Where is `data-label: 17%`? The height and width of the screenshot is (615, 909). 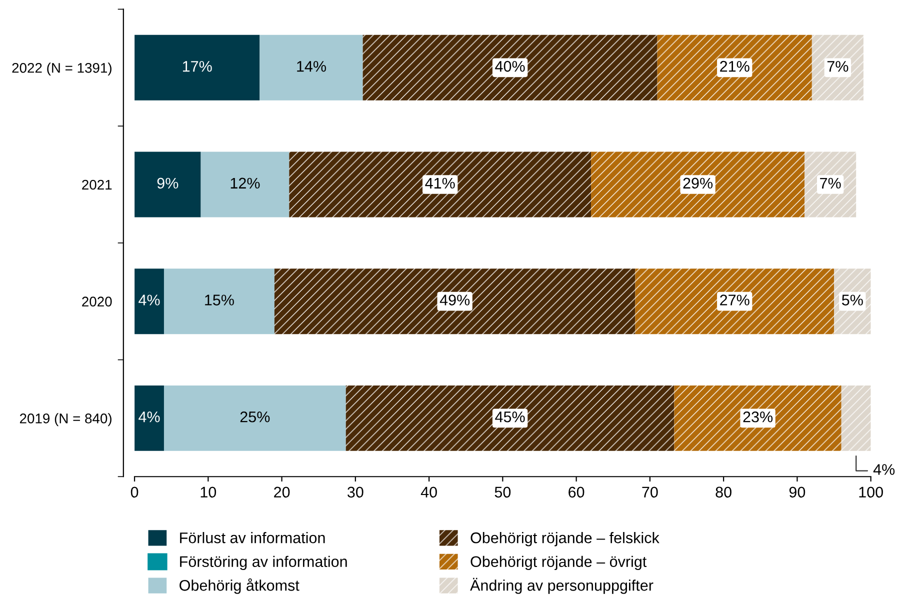 data-label: 17% is located at coordinates (197, 66).